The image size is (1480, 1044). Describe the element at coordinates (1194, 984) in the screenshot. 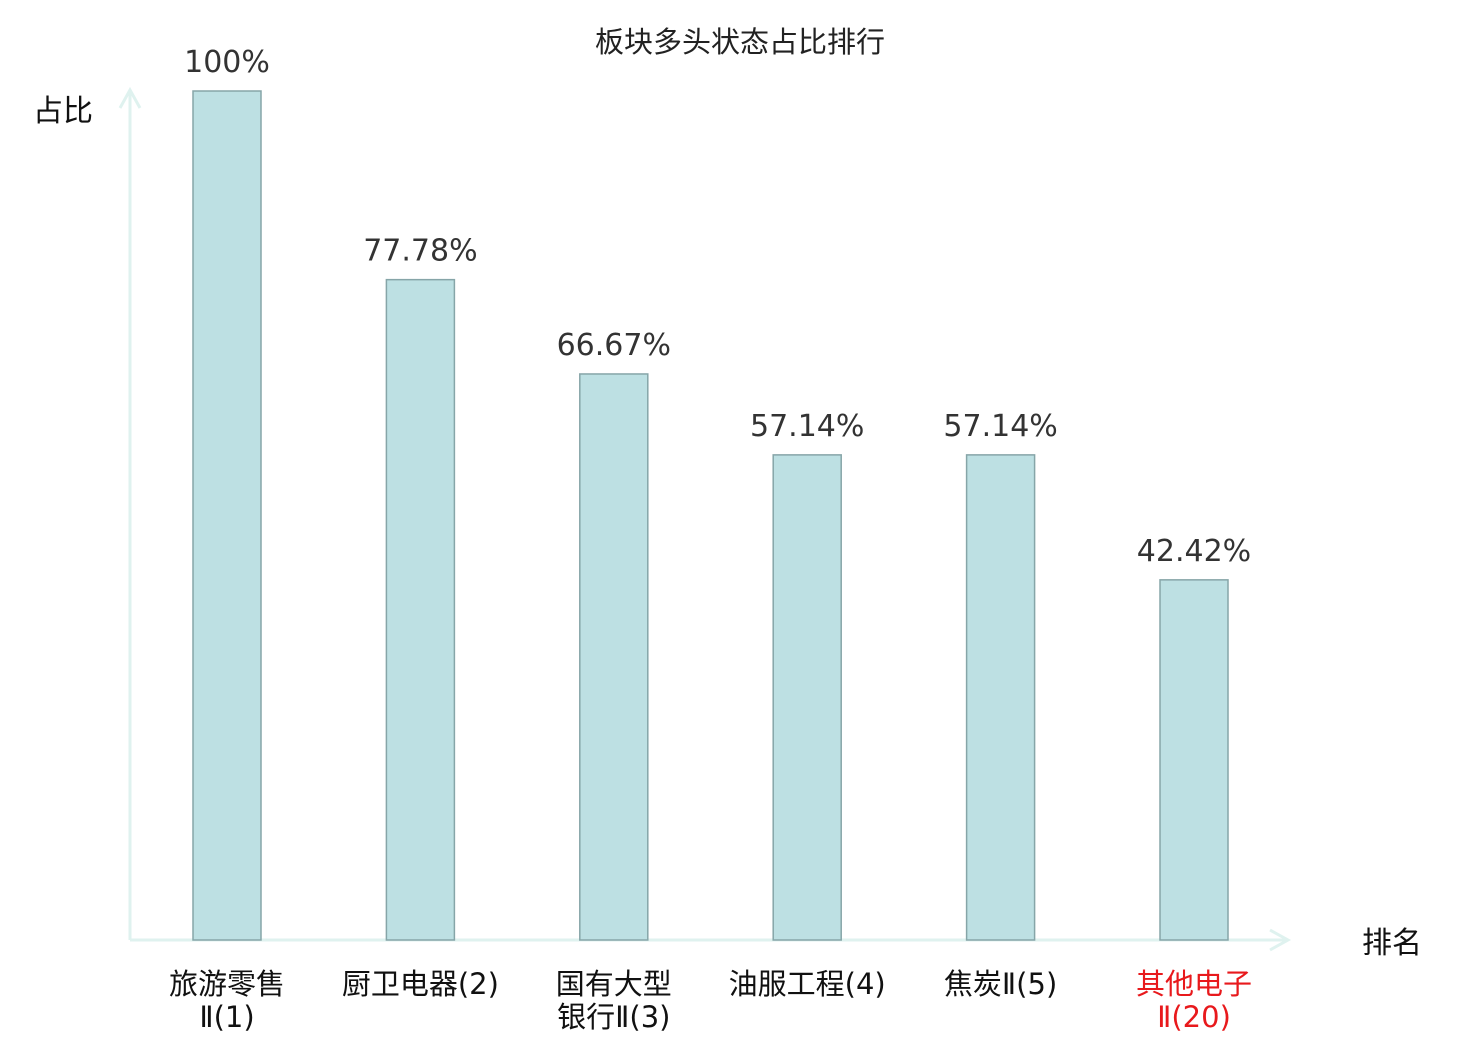

I see `x-tick-label: 其他电子` at that location.